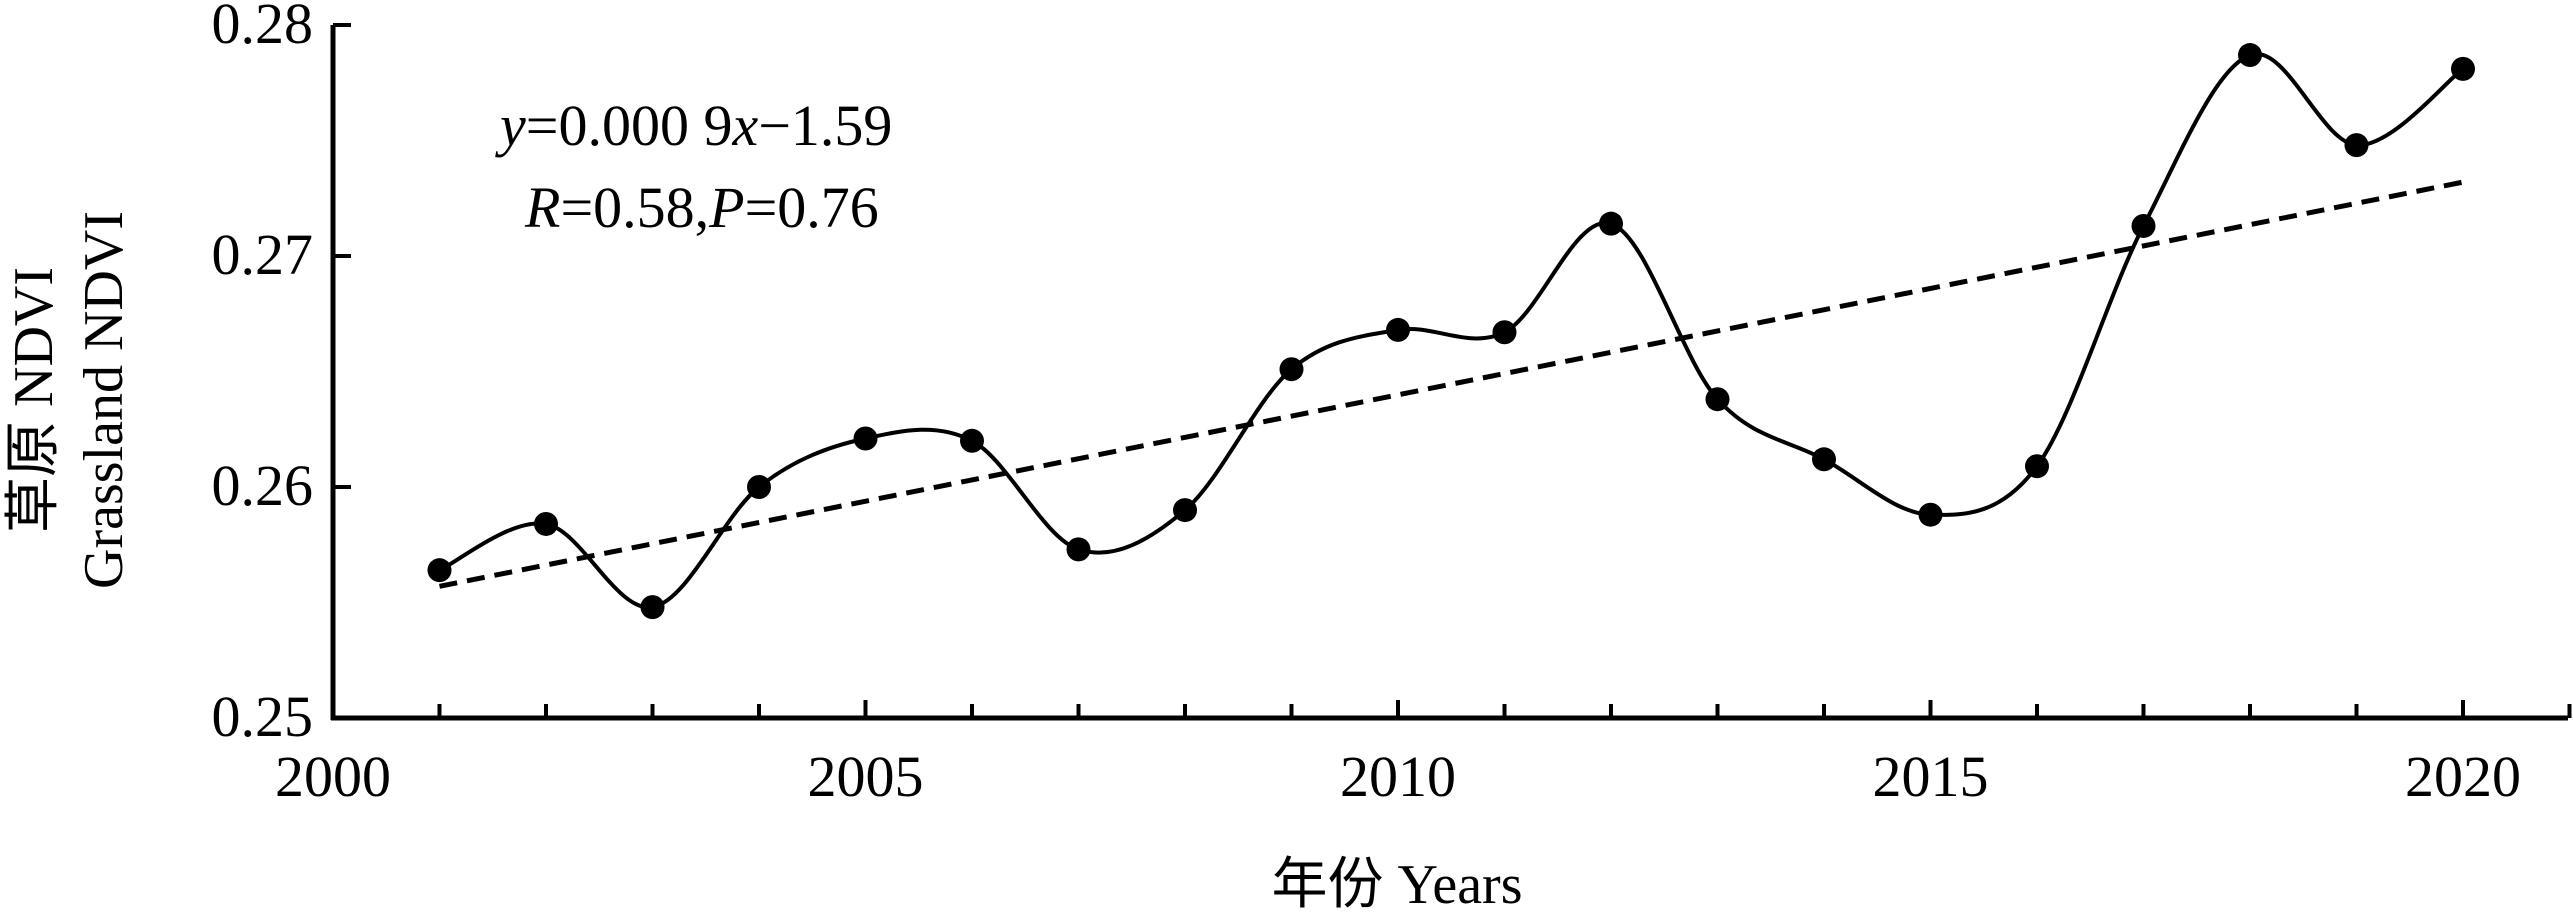 This screenshot has width=2573, height=916. Describe the element at coordinates (1398, 776) in the screenshot. I see `x-tick-label: 2010` at that location.